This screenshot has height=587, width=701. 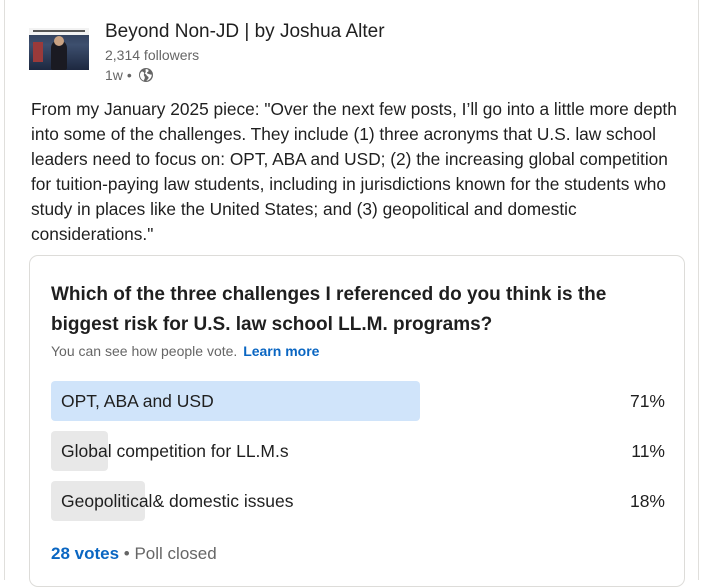 What do you see at coordinates (59, 55) in the screenshot?
I see `avatar-person` at bounding box center [59, 55].